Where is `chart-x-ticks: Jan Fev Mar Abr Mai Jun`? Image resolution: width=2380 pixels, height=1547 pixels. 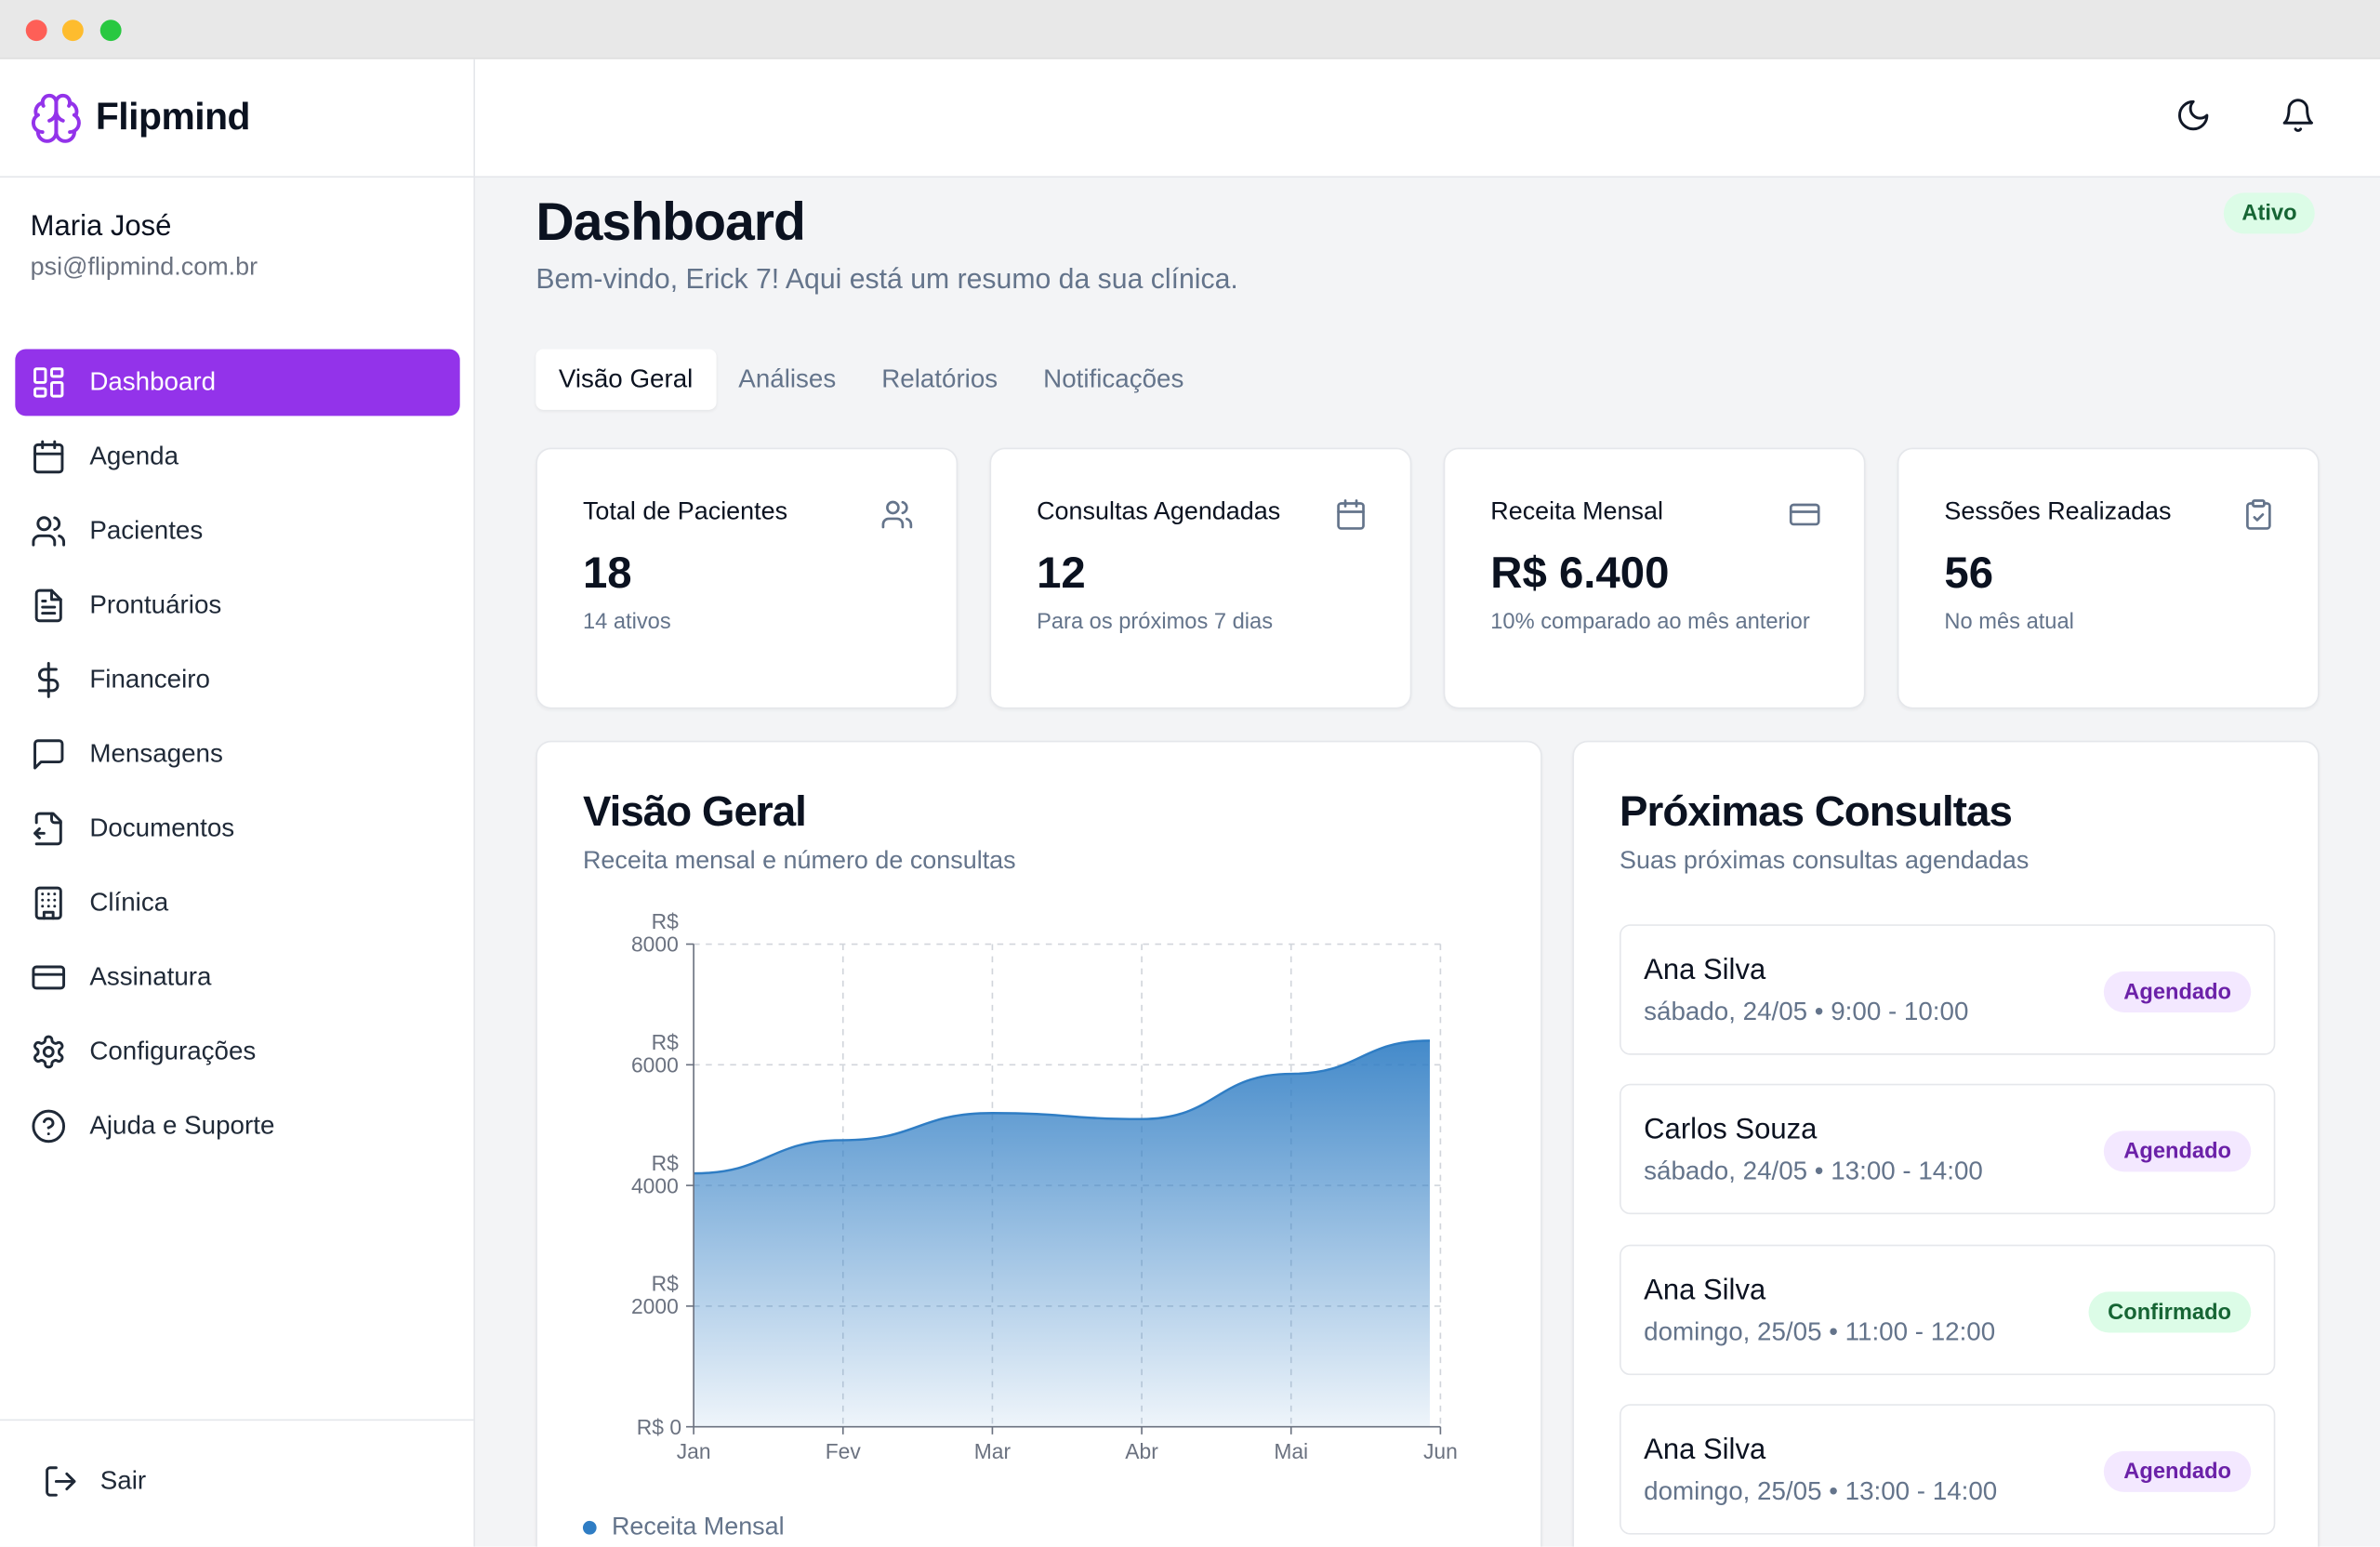
chart-x-ticks: Jan Fev Mar Abr Mai Jun is located at coordinates (1067, 1451).